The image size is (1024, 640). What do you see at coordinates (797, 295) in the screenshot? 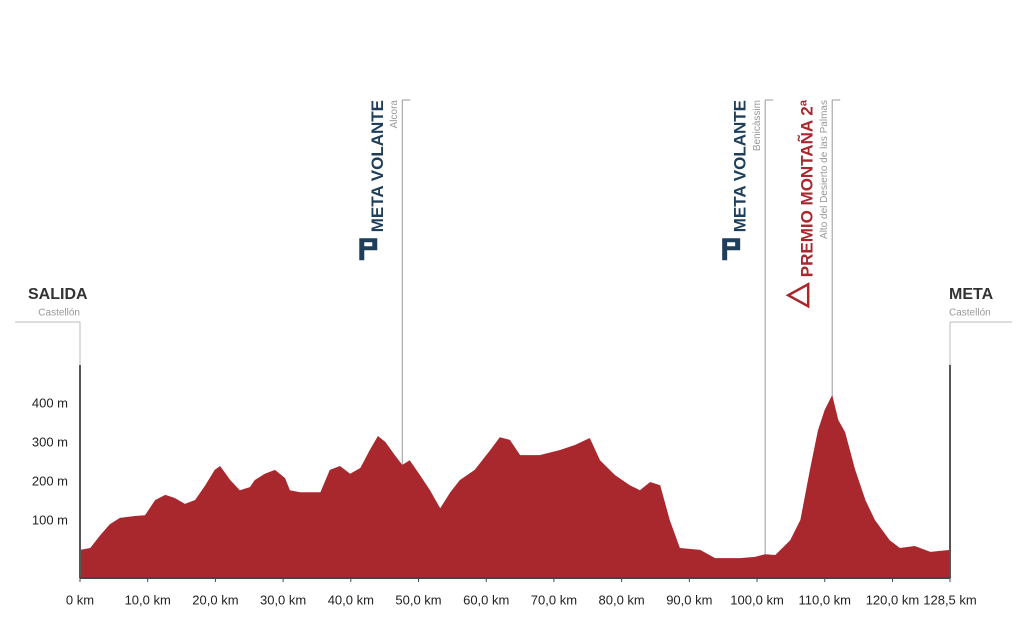
I see `mountain-icon` at bounding box center [797, 295].